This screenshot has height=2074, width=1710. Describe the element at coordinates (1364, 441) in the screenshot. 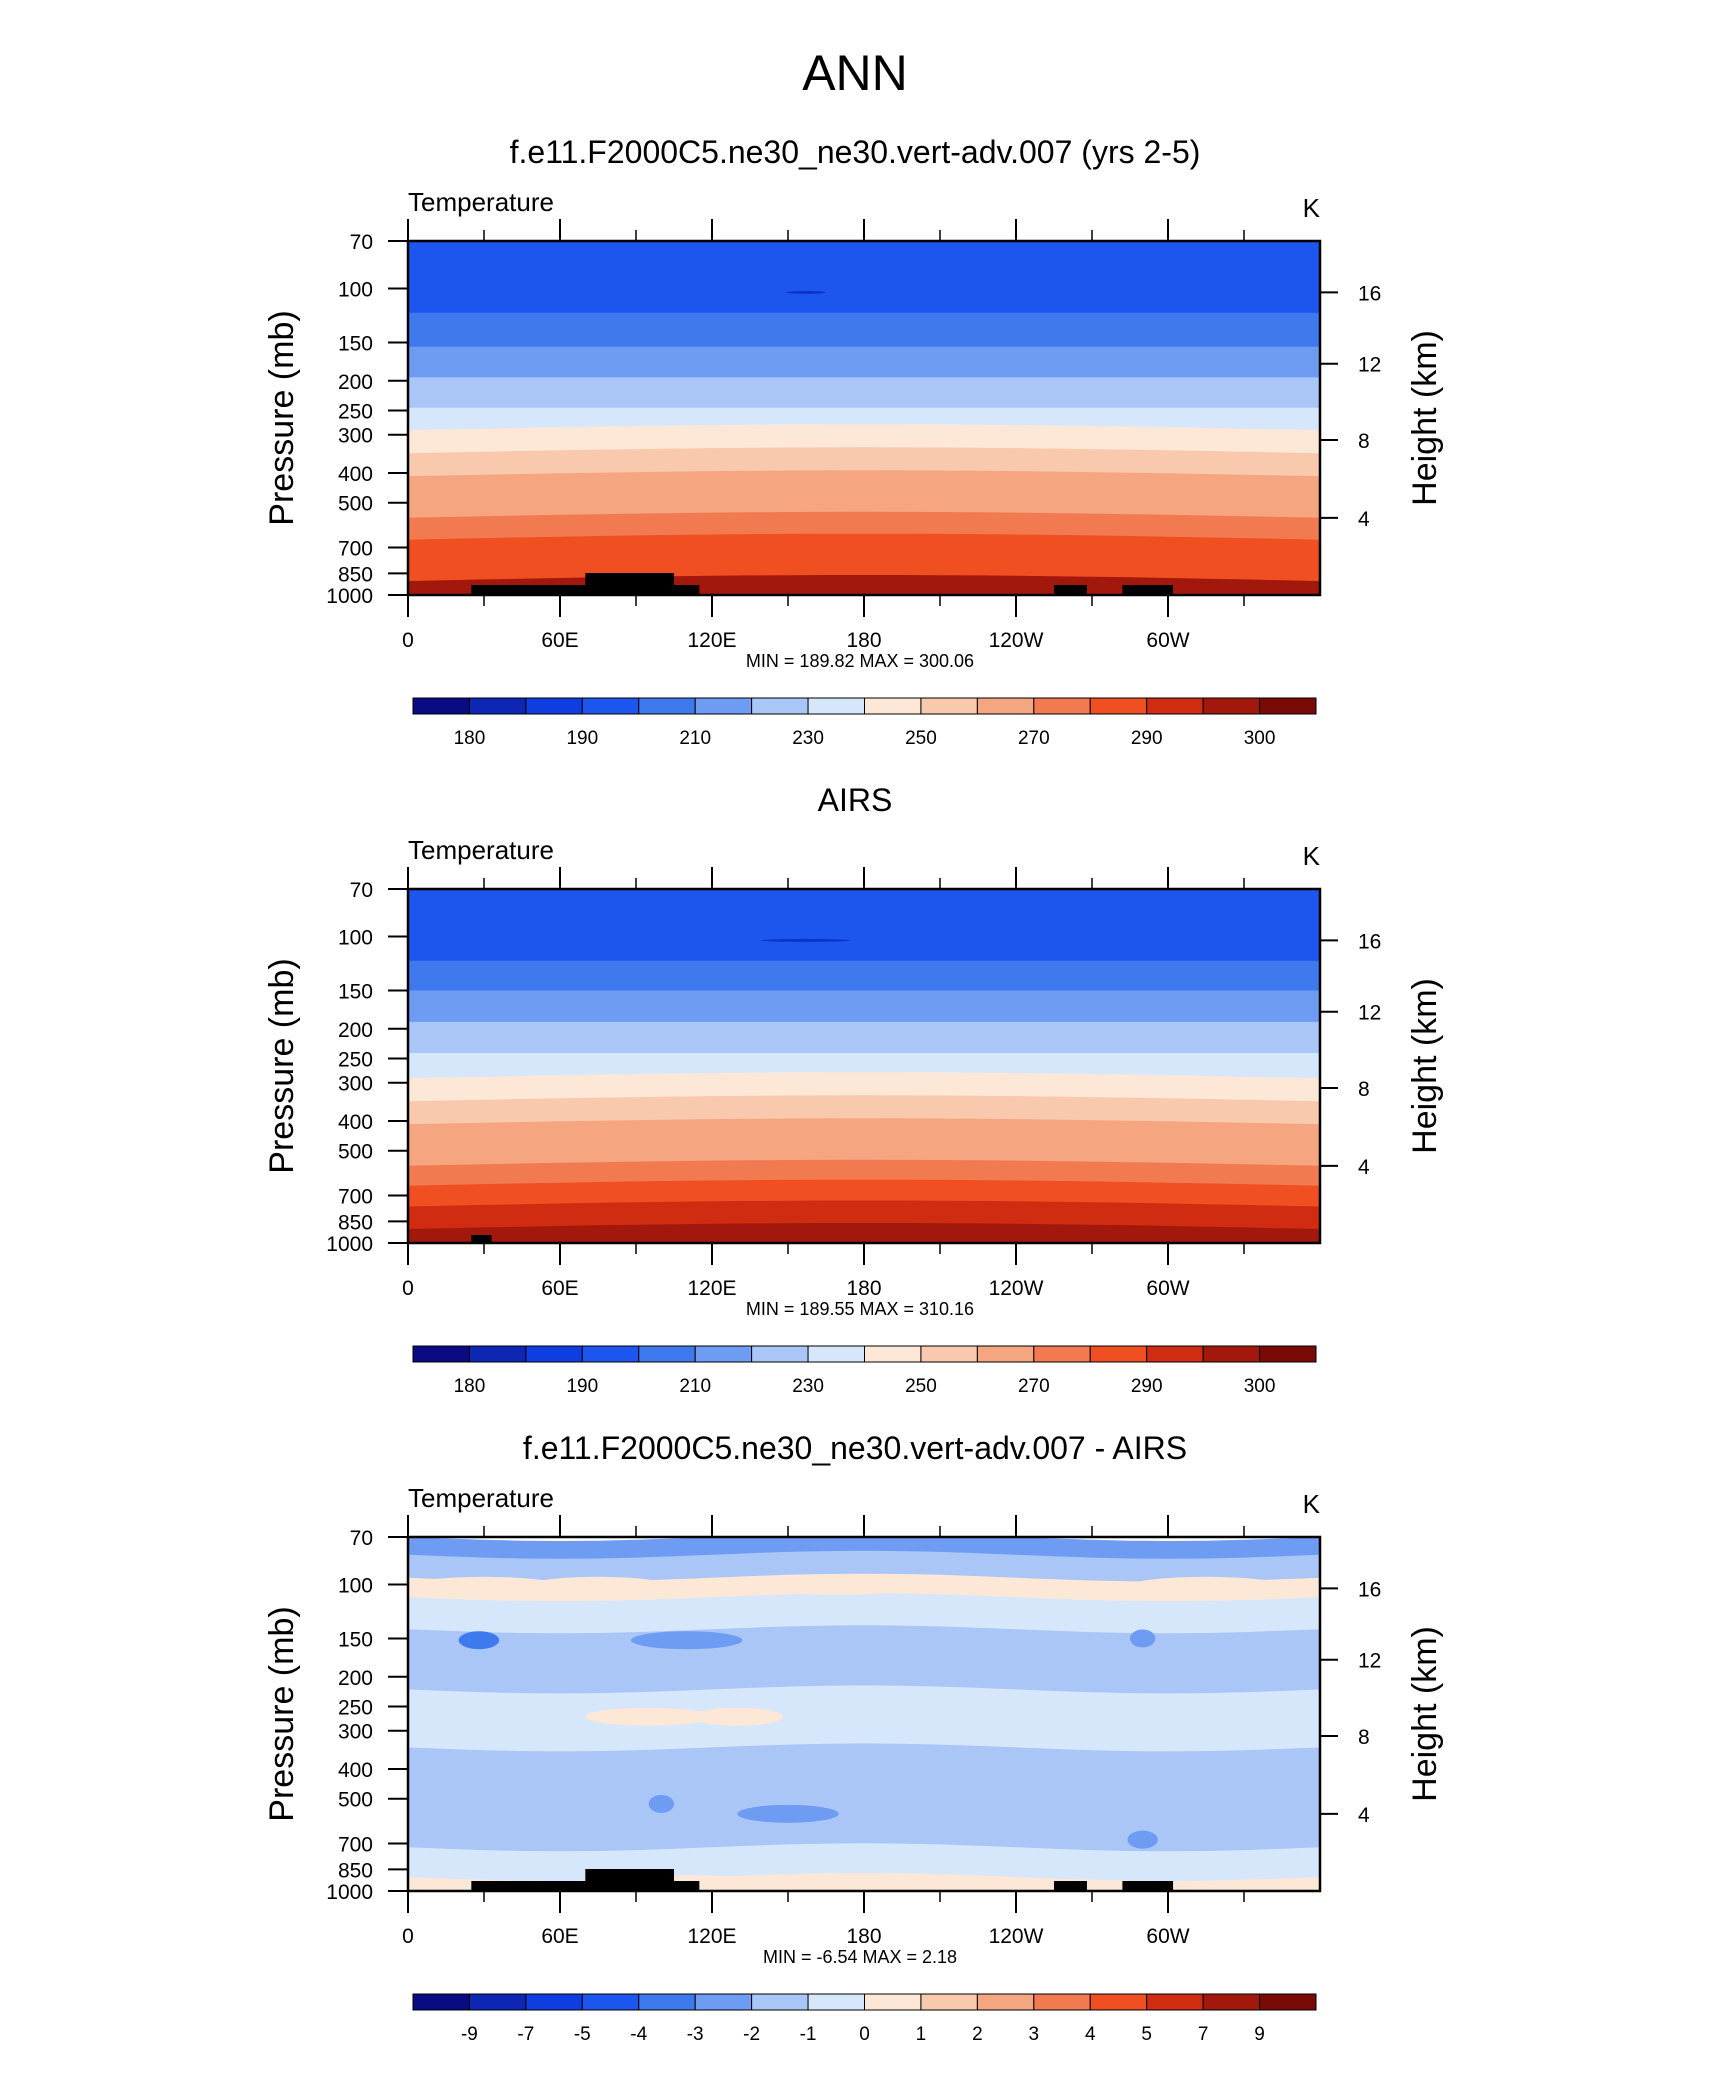

I see `y-right-tick-label: 8` at that location.